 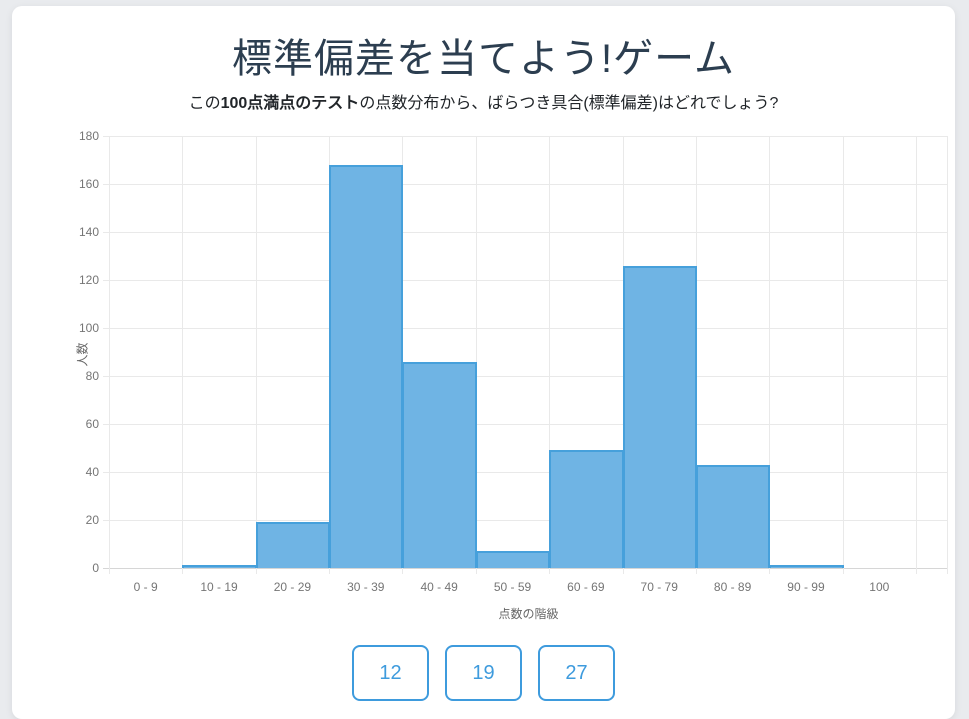 I want to click on y-tick-label-120: 120, so click(x=88, y=280).